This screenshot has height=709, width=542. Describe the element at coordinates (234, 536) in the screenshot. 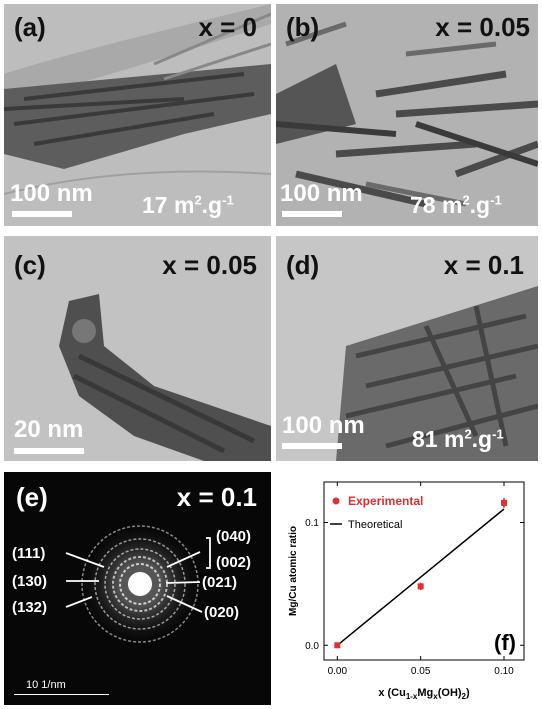

I see `plane-label-040: (040)` at that location.